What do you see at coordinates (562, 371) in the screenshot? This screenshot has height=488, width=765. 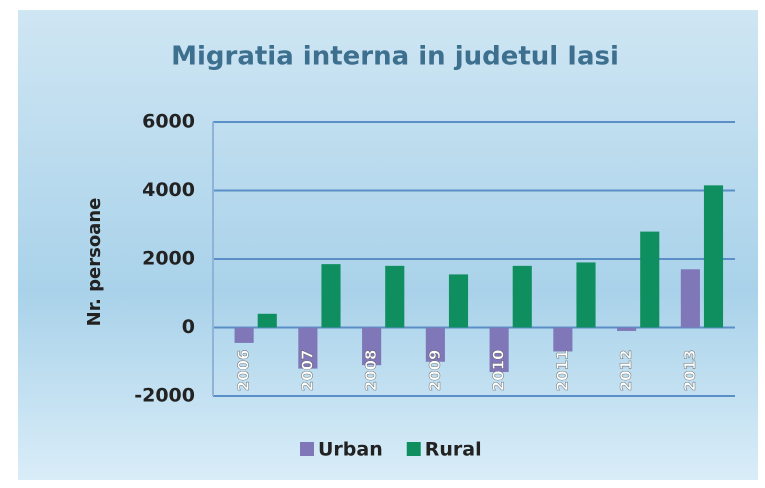 I see `x-tick-label: 2011` at bounding box center [562, 371].